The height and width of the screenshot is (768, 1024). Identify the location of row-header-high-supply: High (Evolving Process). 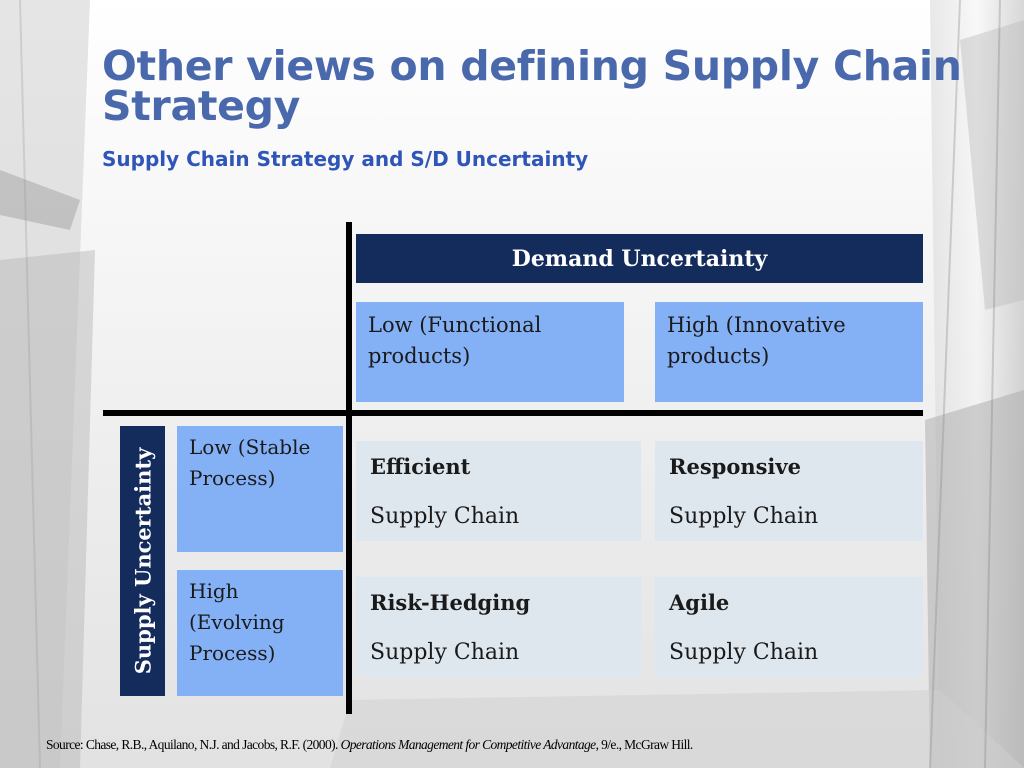
(260, 633).